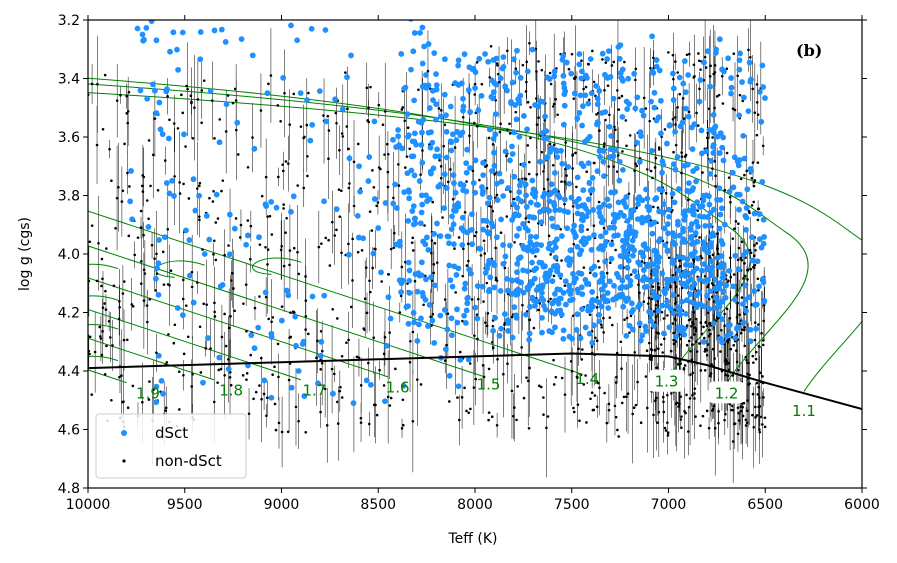 The width and height of the screenshot is (897, 563). Describe the element at coordinates (103, 364) in the screenshot. I see `evolutionary-track-hook` at that location.